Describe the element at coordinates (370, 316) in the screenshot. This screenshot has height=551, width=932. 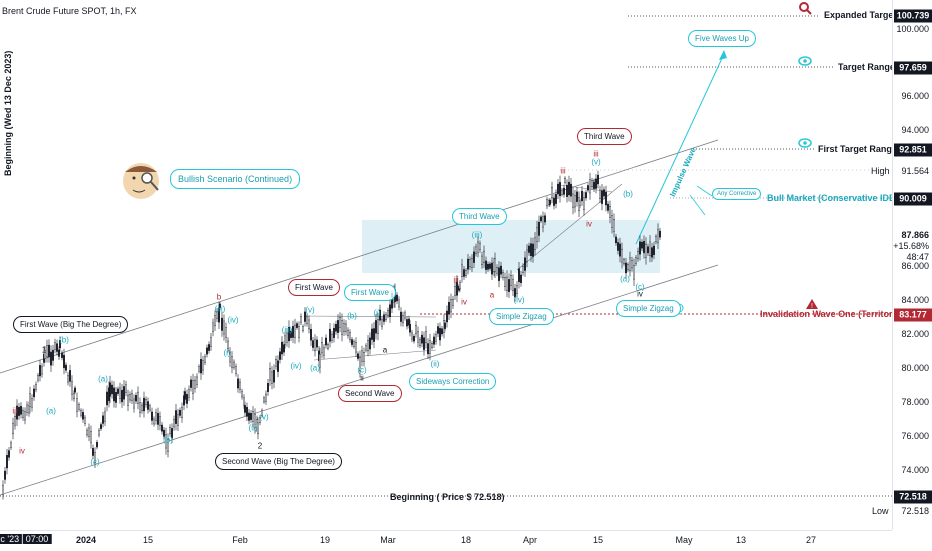
I see `sideways-upper` at that location.